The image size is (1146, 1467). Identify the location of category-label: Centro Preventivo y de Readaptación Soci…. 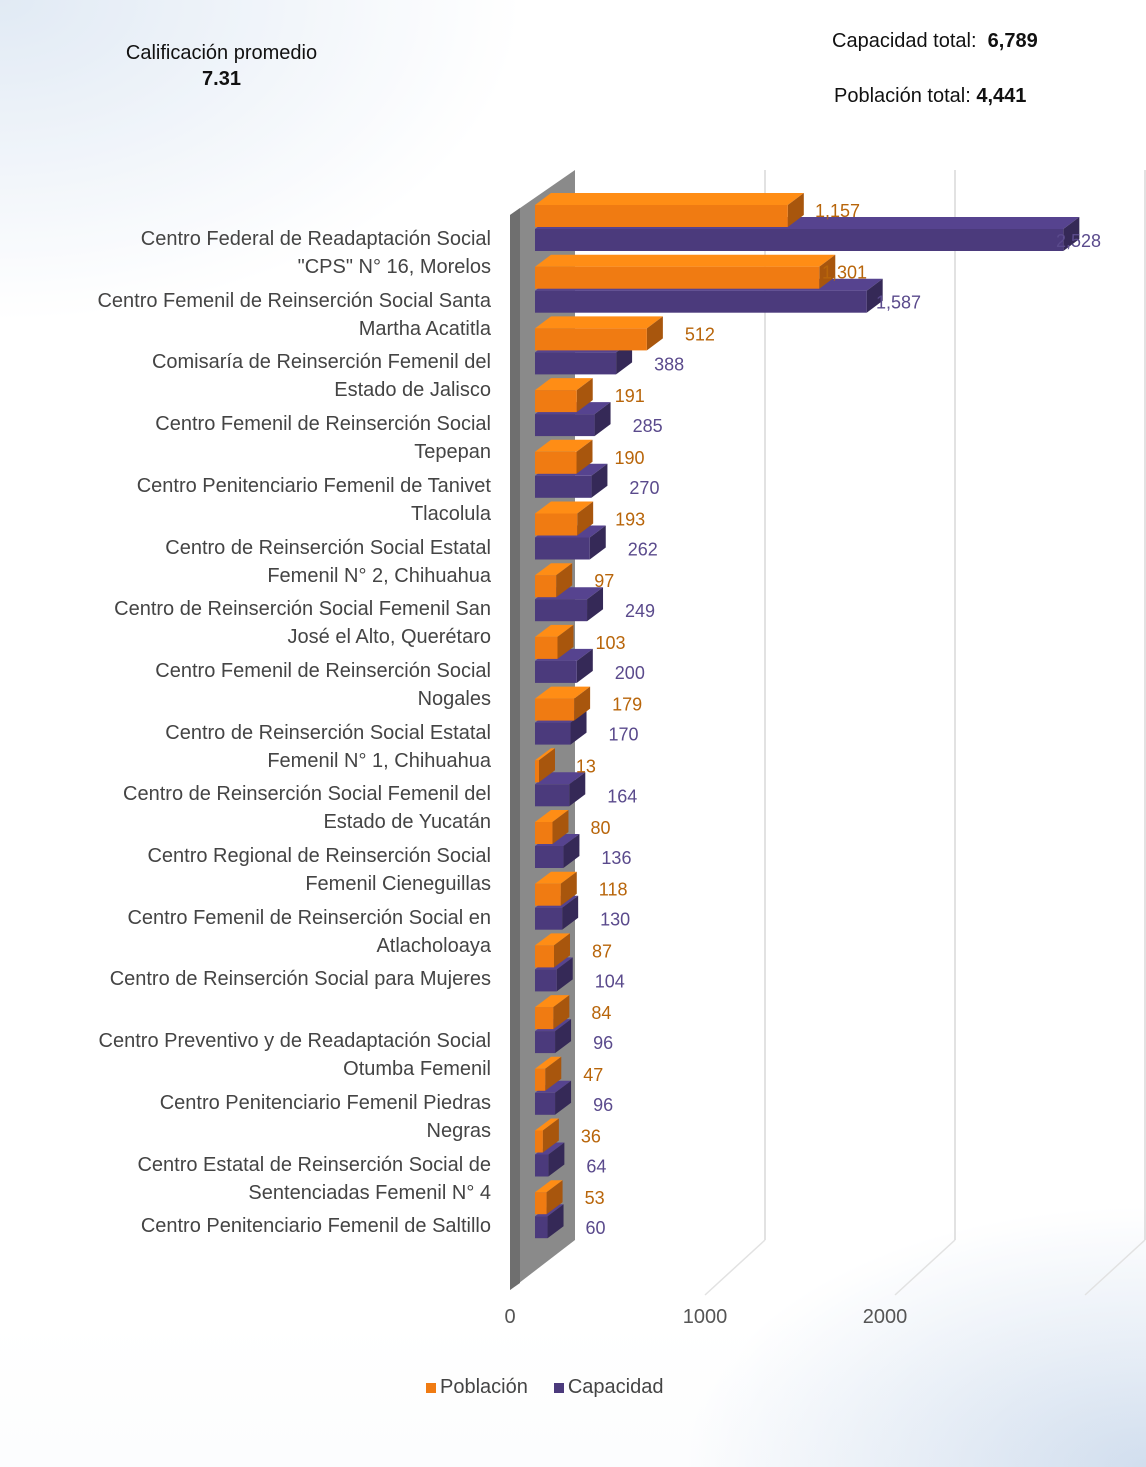
(251, 1055).